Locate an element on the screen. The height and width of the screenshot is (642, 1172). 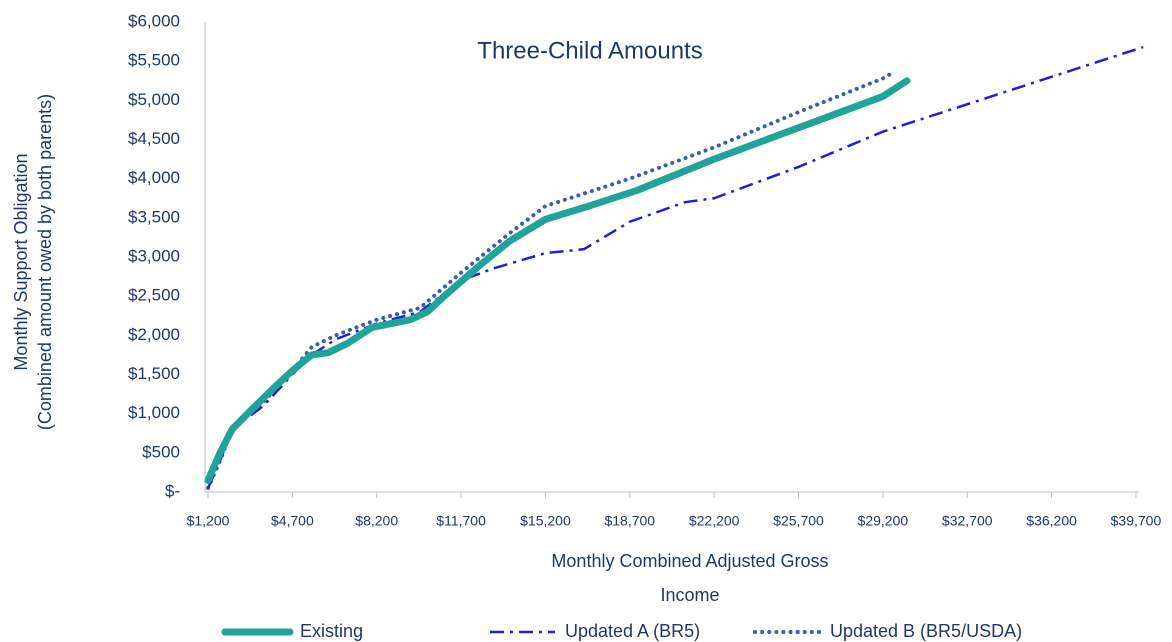
x-axis-title: Monthly Combined Adjusted Gross is located at coordinates (689, 561).